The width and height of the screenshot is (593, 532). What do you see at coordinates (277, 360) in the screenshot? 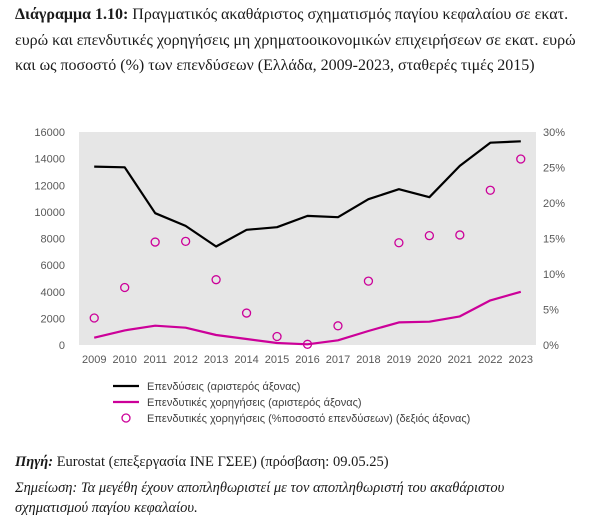
I see `x-tick-label: 2015` at bounding box center [277, 360].